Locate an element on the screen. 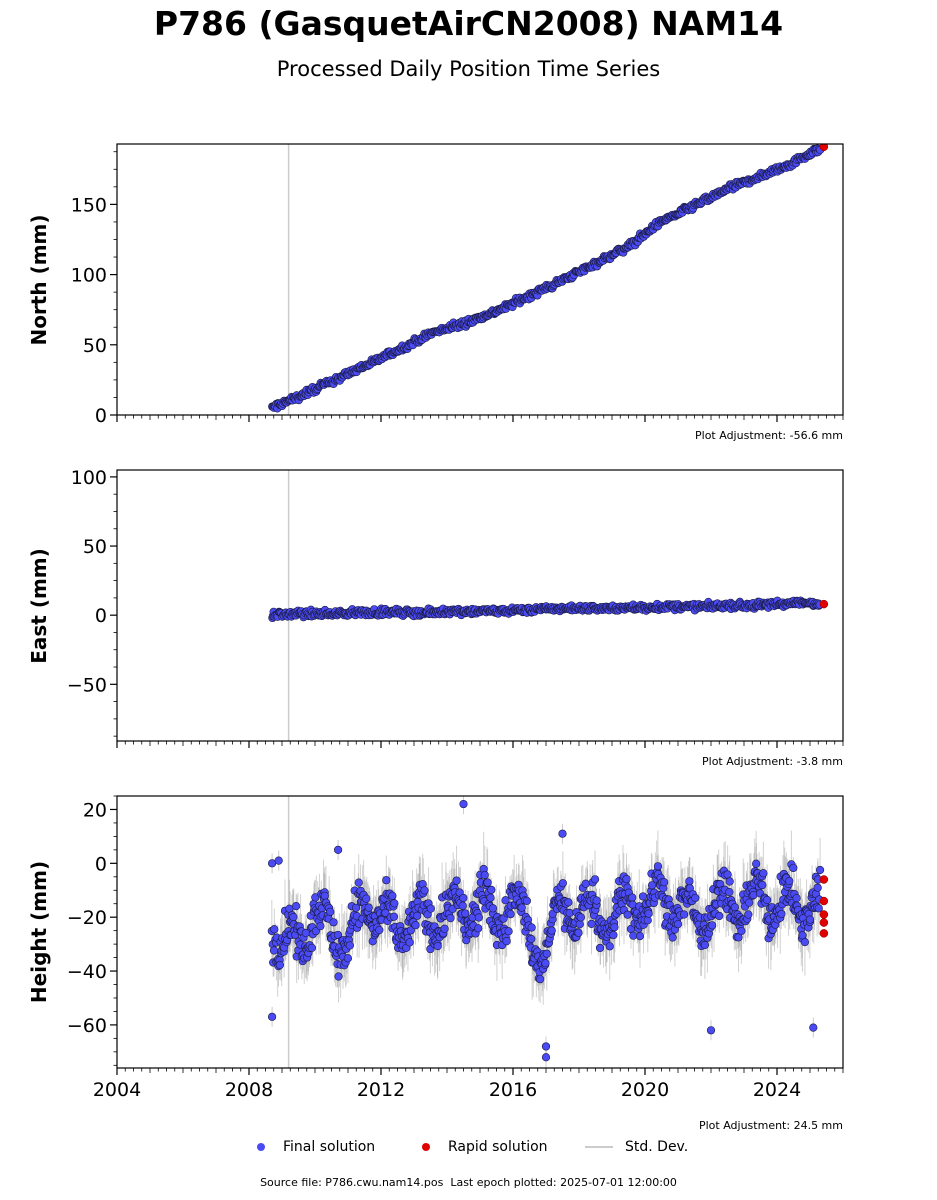 Image resolution: width=937 pixels, height=1200 pixels. east-plot-adjustment: Plot Adjustment: -3.8 mm is located at coordinates (772, 761).